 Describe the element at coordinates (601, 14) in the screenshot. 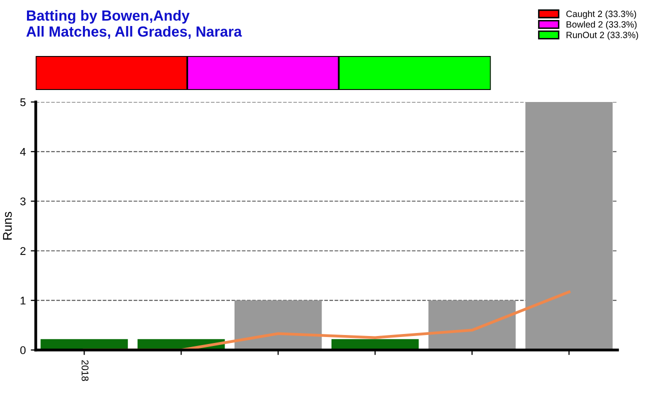

I see `legend-label: Caught 2 (33.3%)` at that location.